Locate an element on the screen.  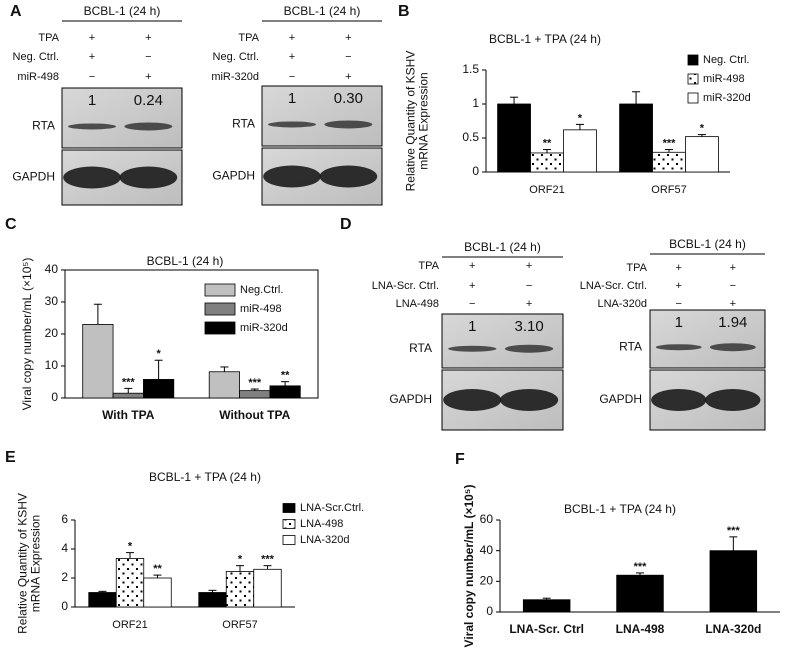
y-tick-label: 6 is located at coordinates (64, 519).